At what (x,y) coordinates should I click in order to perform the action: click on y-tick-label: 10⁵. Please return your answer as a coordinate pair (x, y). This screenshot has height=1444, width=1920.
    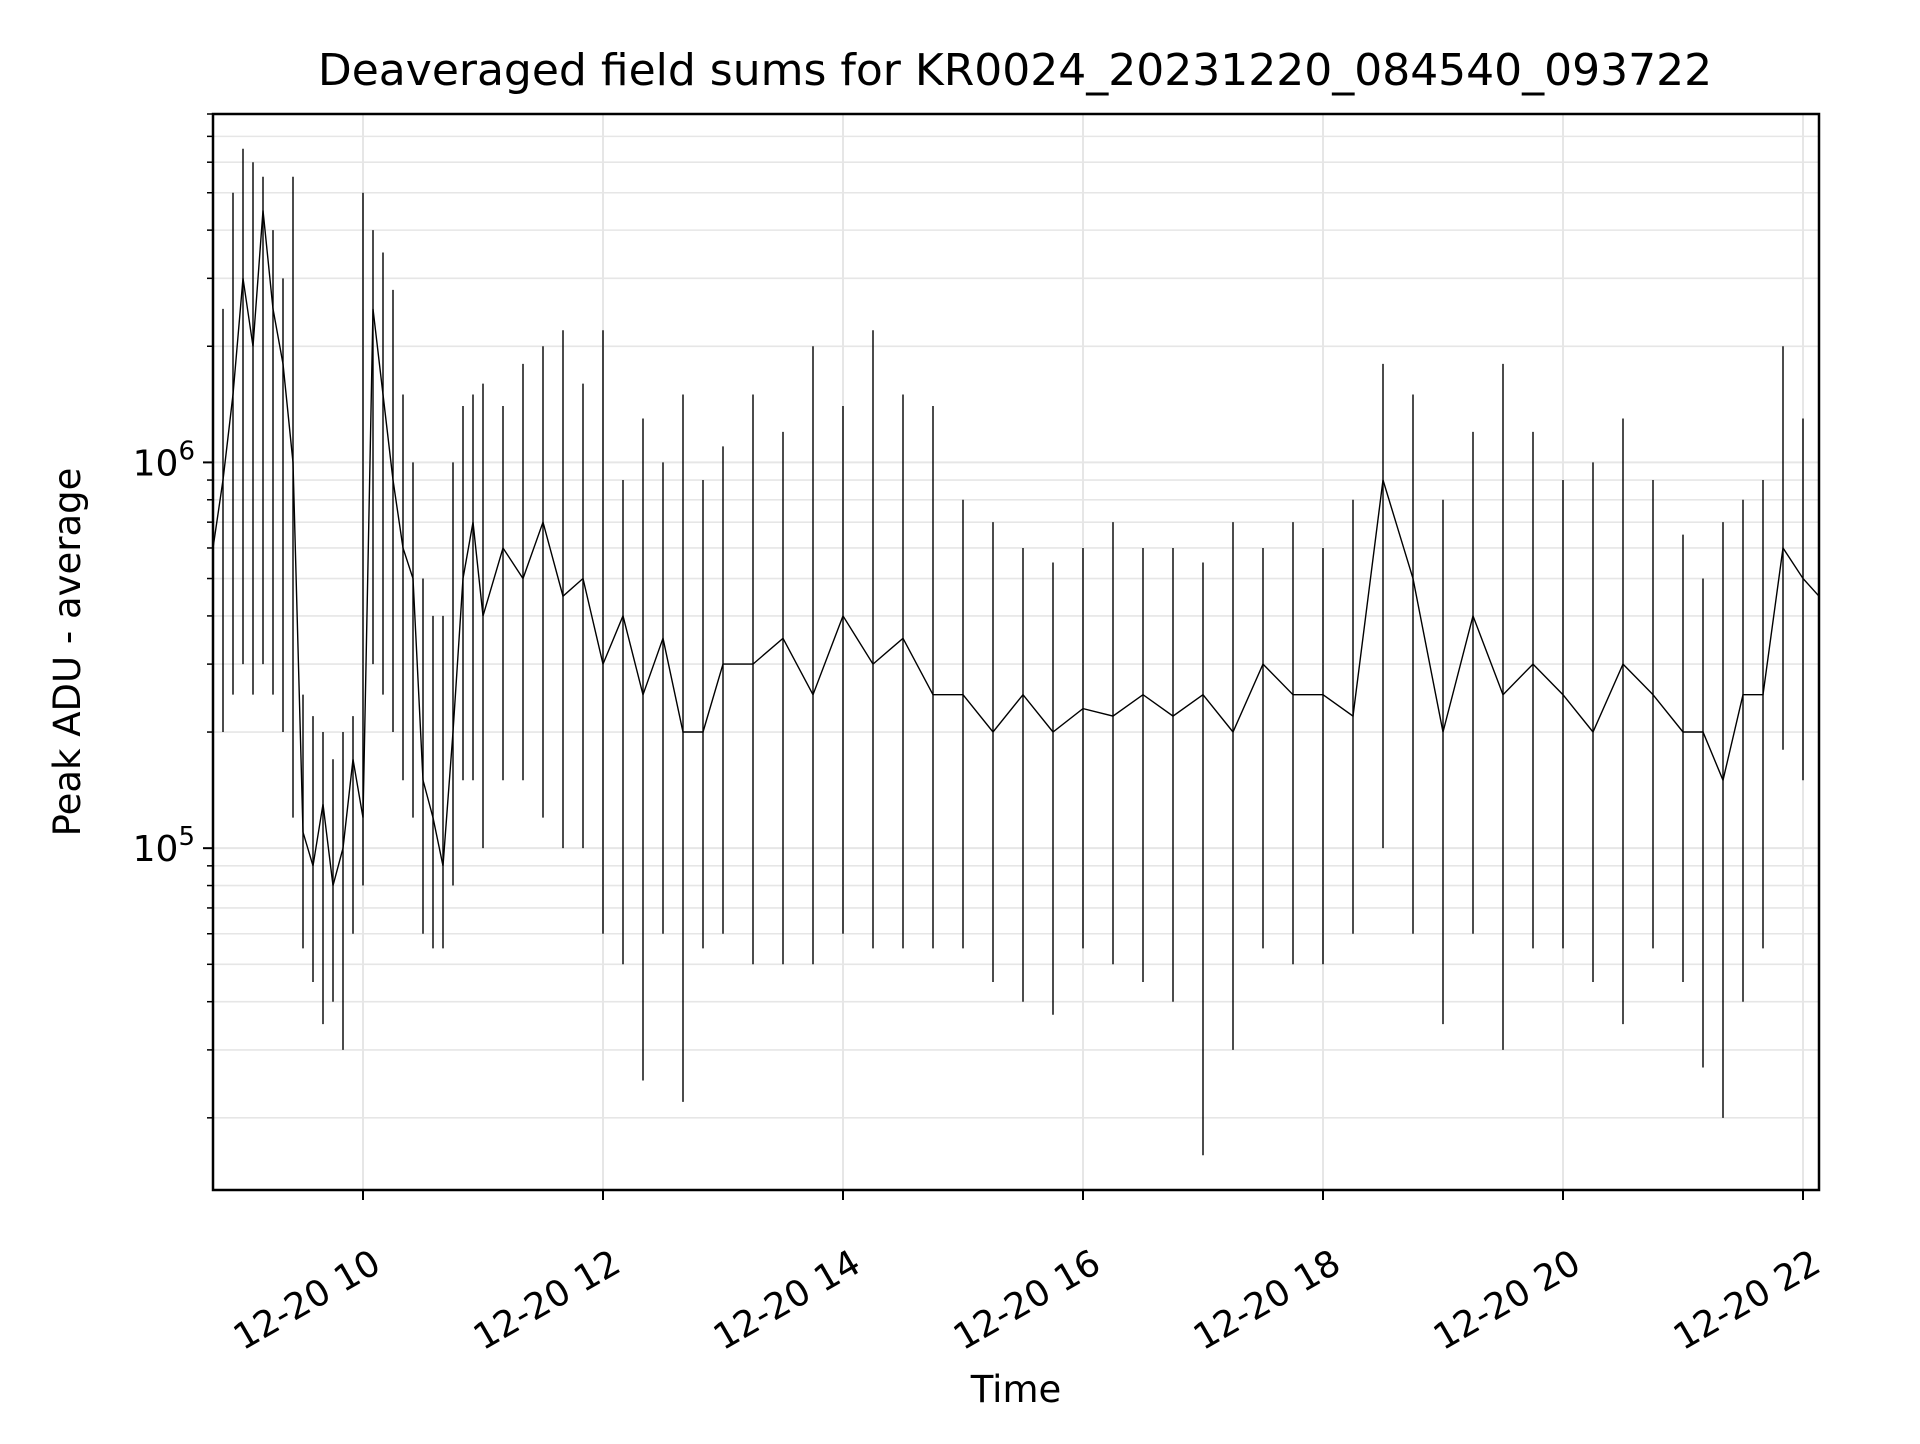
    Looking at the image, I should click on (164, 846).